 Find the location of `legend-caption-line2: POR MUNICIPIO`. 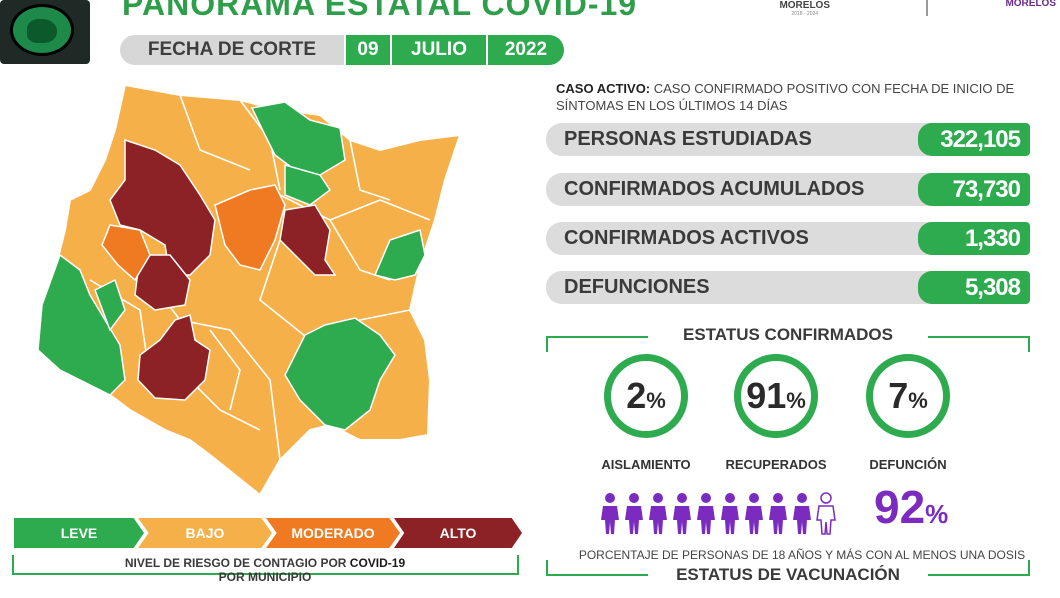

legend-caption-line2: POR MUNICIPIO is located at coordinates (265, 577).